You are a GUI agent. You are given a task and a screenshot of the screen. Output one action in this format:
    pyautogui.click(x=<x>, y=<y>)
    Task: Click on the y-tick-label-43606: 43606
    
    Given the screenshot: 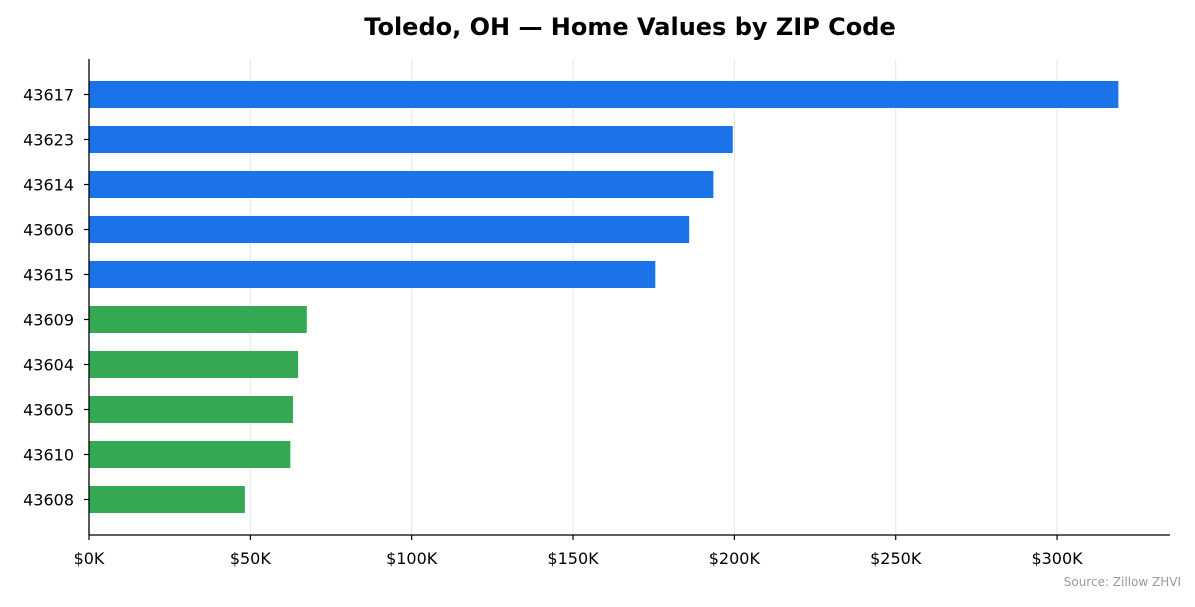 What is the action you would take?
    pyautogui.click(x=48, y=230)
    